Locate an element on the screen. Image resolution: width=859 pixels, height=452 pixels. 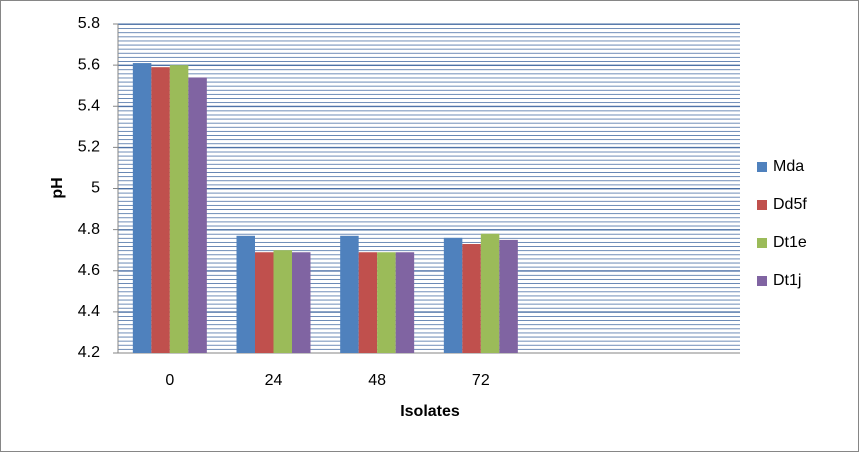
y-tick-label: 5 is located at coordinates (95, 188).